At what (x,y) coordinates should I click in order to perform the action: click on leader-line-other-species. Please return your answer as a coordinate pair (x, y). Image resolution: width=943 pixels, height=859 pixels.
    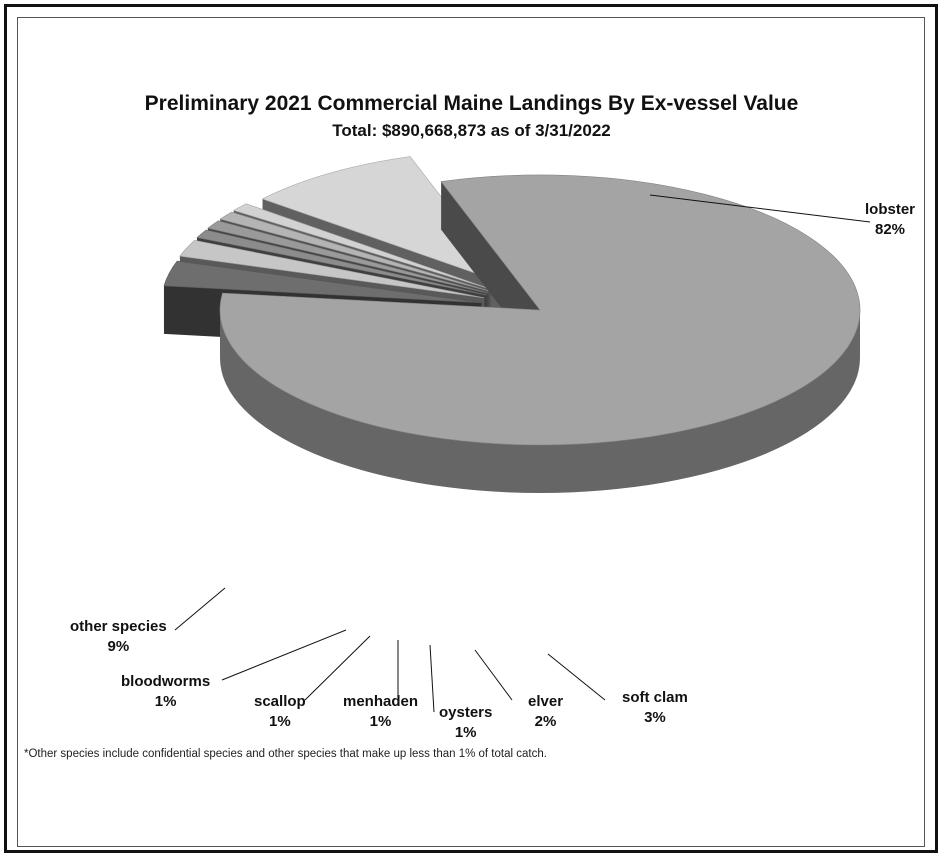
    Looking at the image, I should click on (200, 609).